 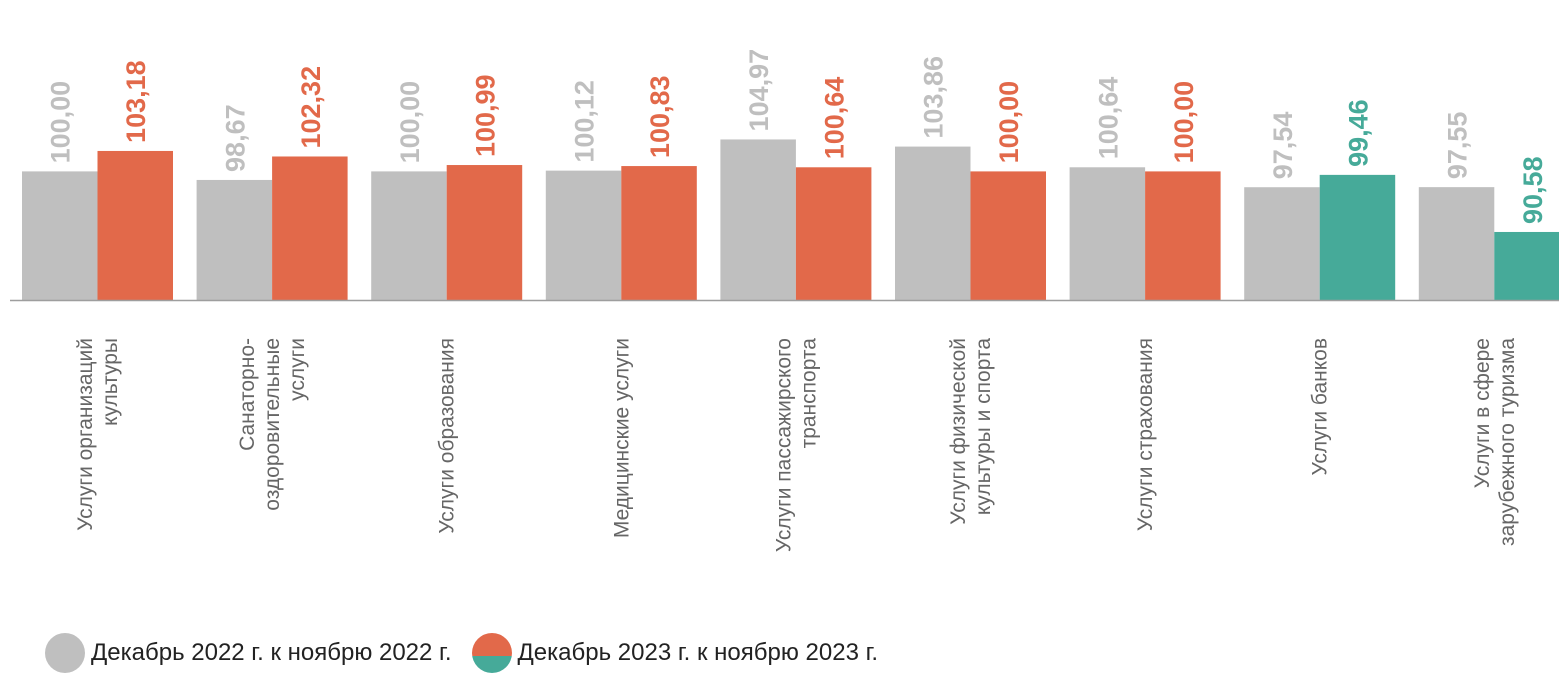 What do you see at coordinates (698, 652) in the screenshot?
I see `legend-label-2023: Декабрь 2023 г. к ноябрю 2023 г.` at bounding box center [698, 652].